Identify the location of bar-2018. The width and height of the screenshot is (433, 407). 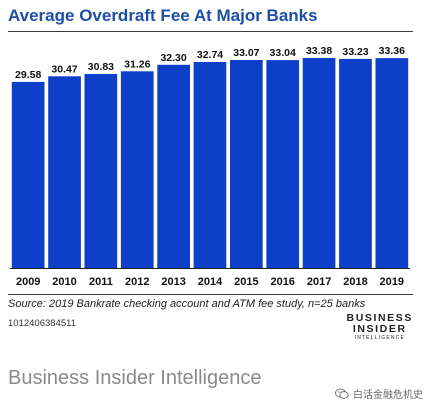
(355, 163).